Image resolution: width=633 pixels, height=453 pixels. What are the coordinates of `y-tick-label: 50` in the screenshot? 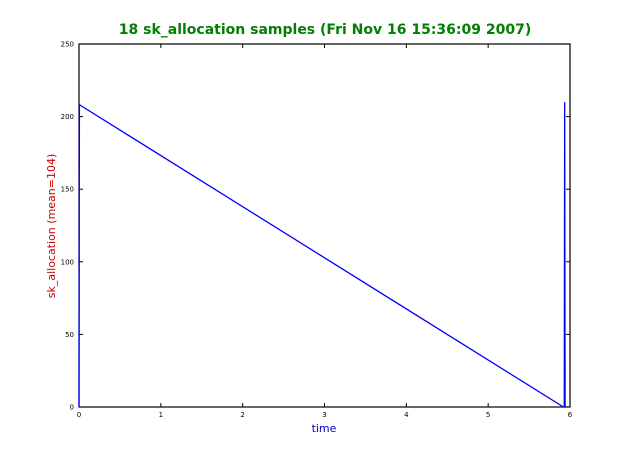 It's located at (69, 335).